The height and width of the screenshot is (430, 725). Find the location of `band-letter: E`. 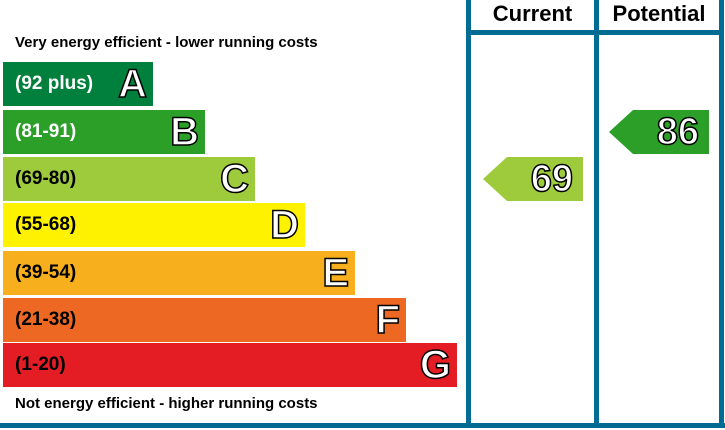

band-letter: E is located at coordinates (336, 273).